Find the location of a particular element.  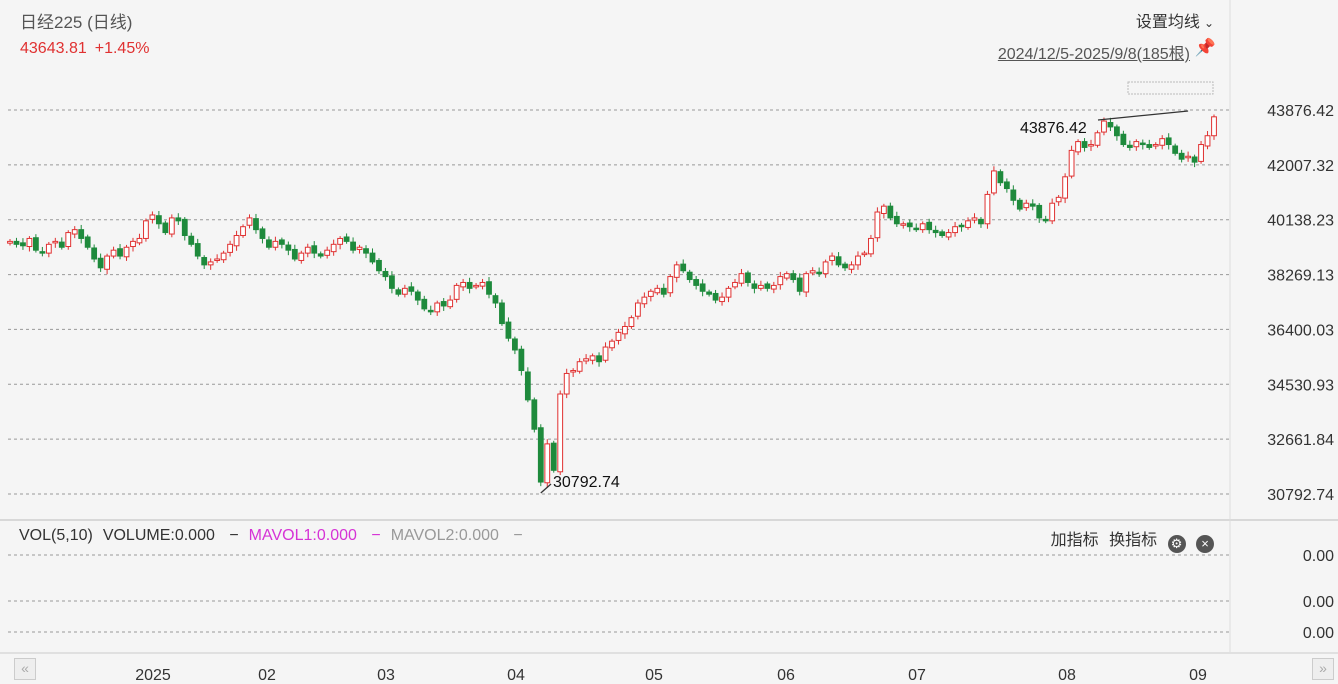

close-icon: × is located at coordinates (1205, 544).